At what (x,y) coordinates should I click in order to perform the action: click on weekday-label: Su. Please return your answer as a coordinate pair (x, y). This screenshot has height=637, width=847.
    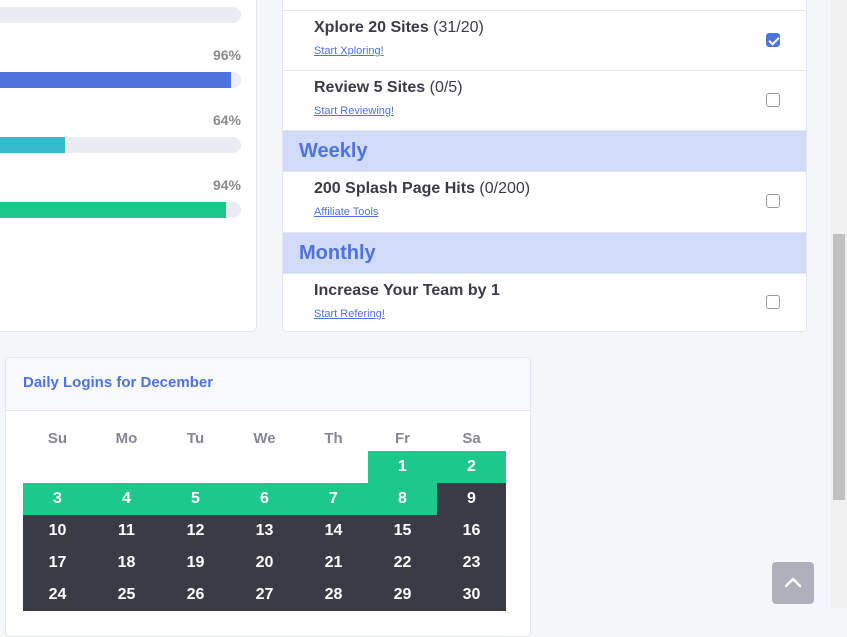
    Looking at the image, I should click on (57, 438).